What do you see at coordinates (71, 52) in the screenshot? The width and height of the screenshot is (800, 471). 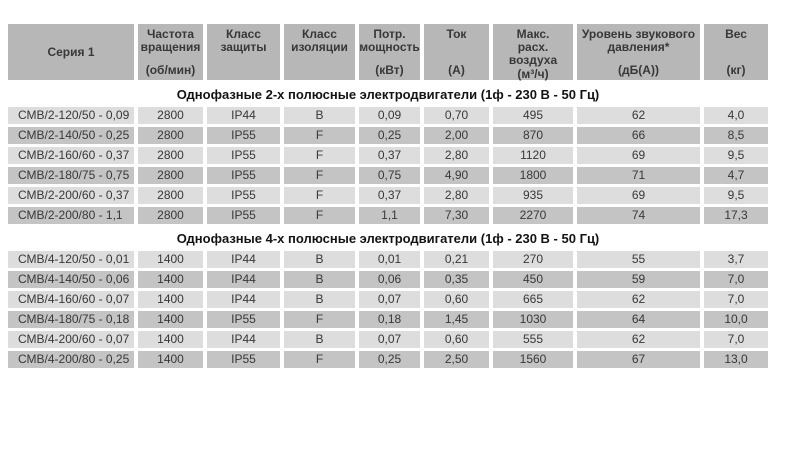 I see `column-header-inner: Серия 1` at bounding box center [71, 52].